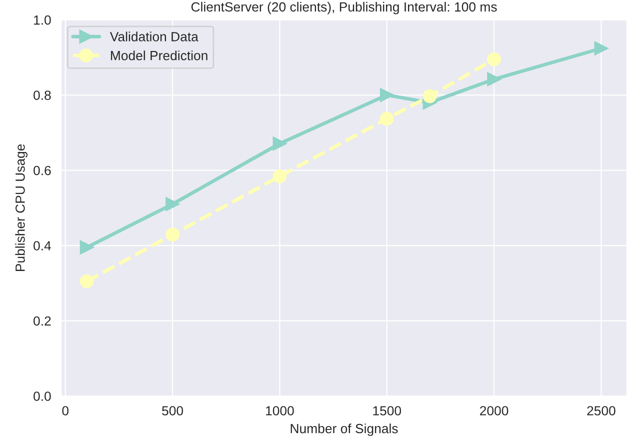 The height and width of the screenshot is (440, 643). What do you see at coordinates (344, 8) in the screenshot?
I see `chart-title: ClientServer (20 clients), Publishing Interval: 100 ms` at bounding box center [344, 8].